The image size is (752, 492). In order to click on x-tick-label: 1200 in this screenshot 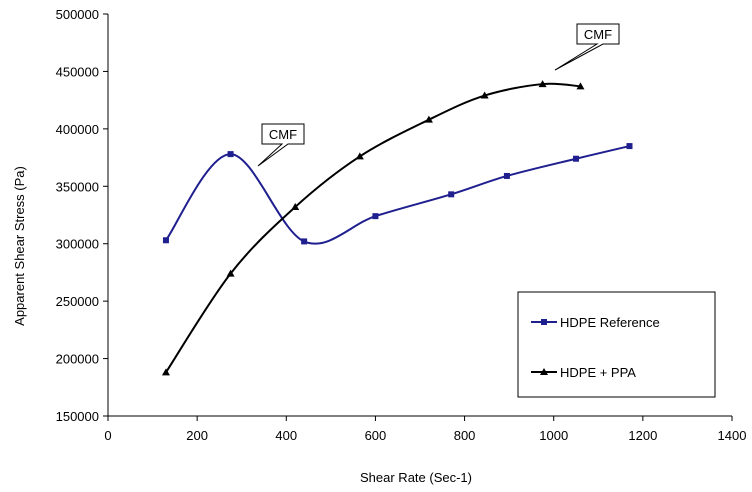, I will do `click(642, 435)`.